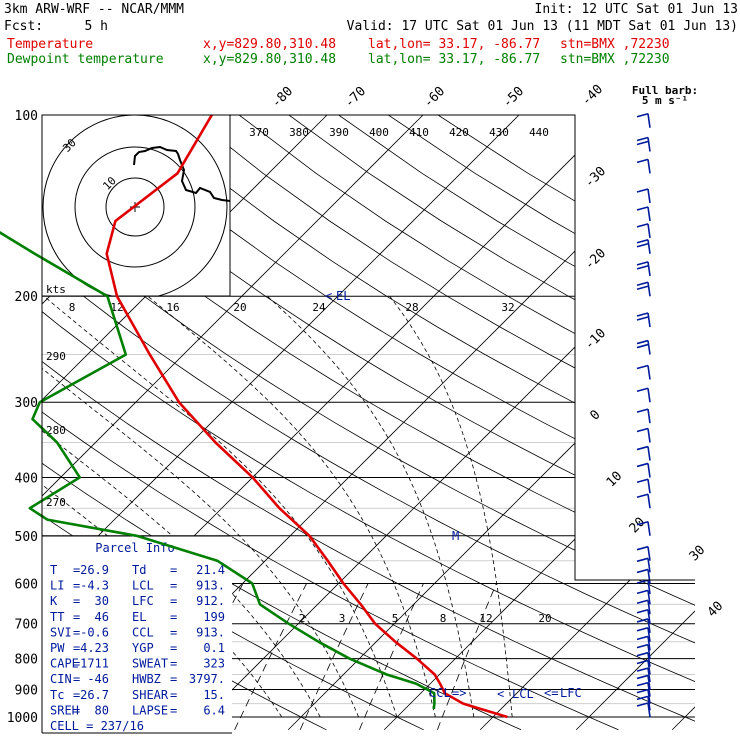 This screenshot has height=740, width=740. I want to click on parcel-cell: YGP, so click(143, 648).